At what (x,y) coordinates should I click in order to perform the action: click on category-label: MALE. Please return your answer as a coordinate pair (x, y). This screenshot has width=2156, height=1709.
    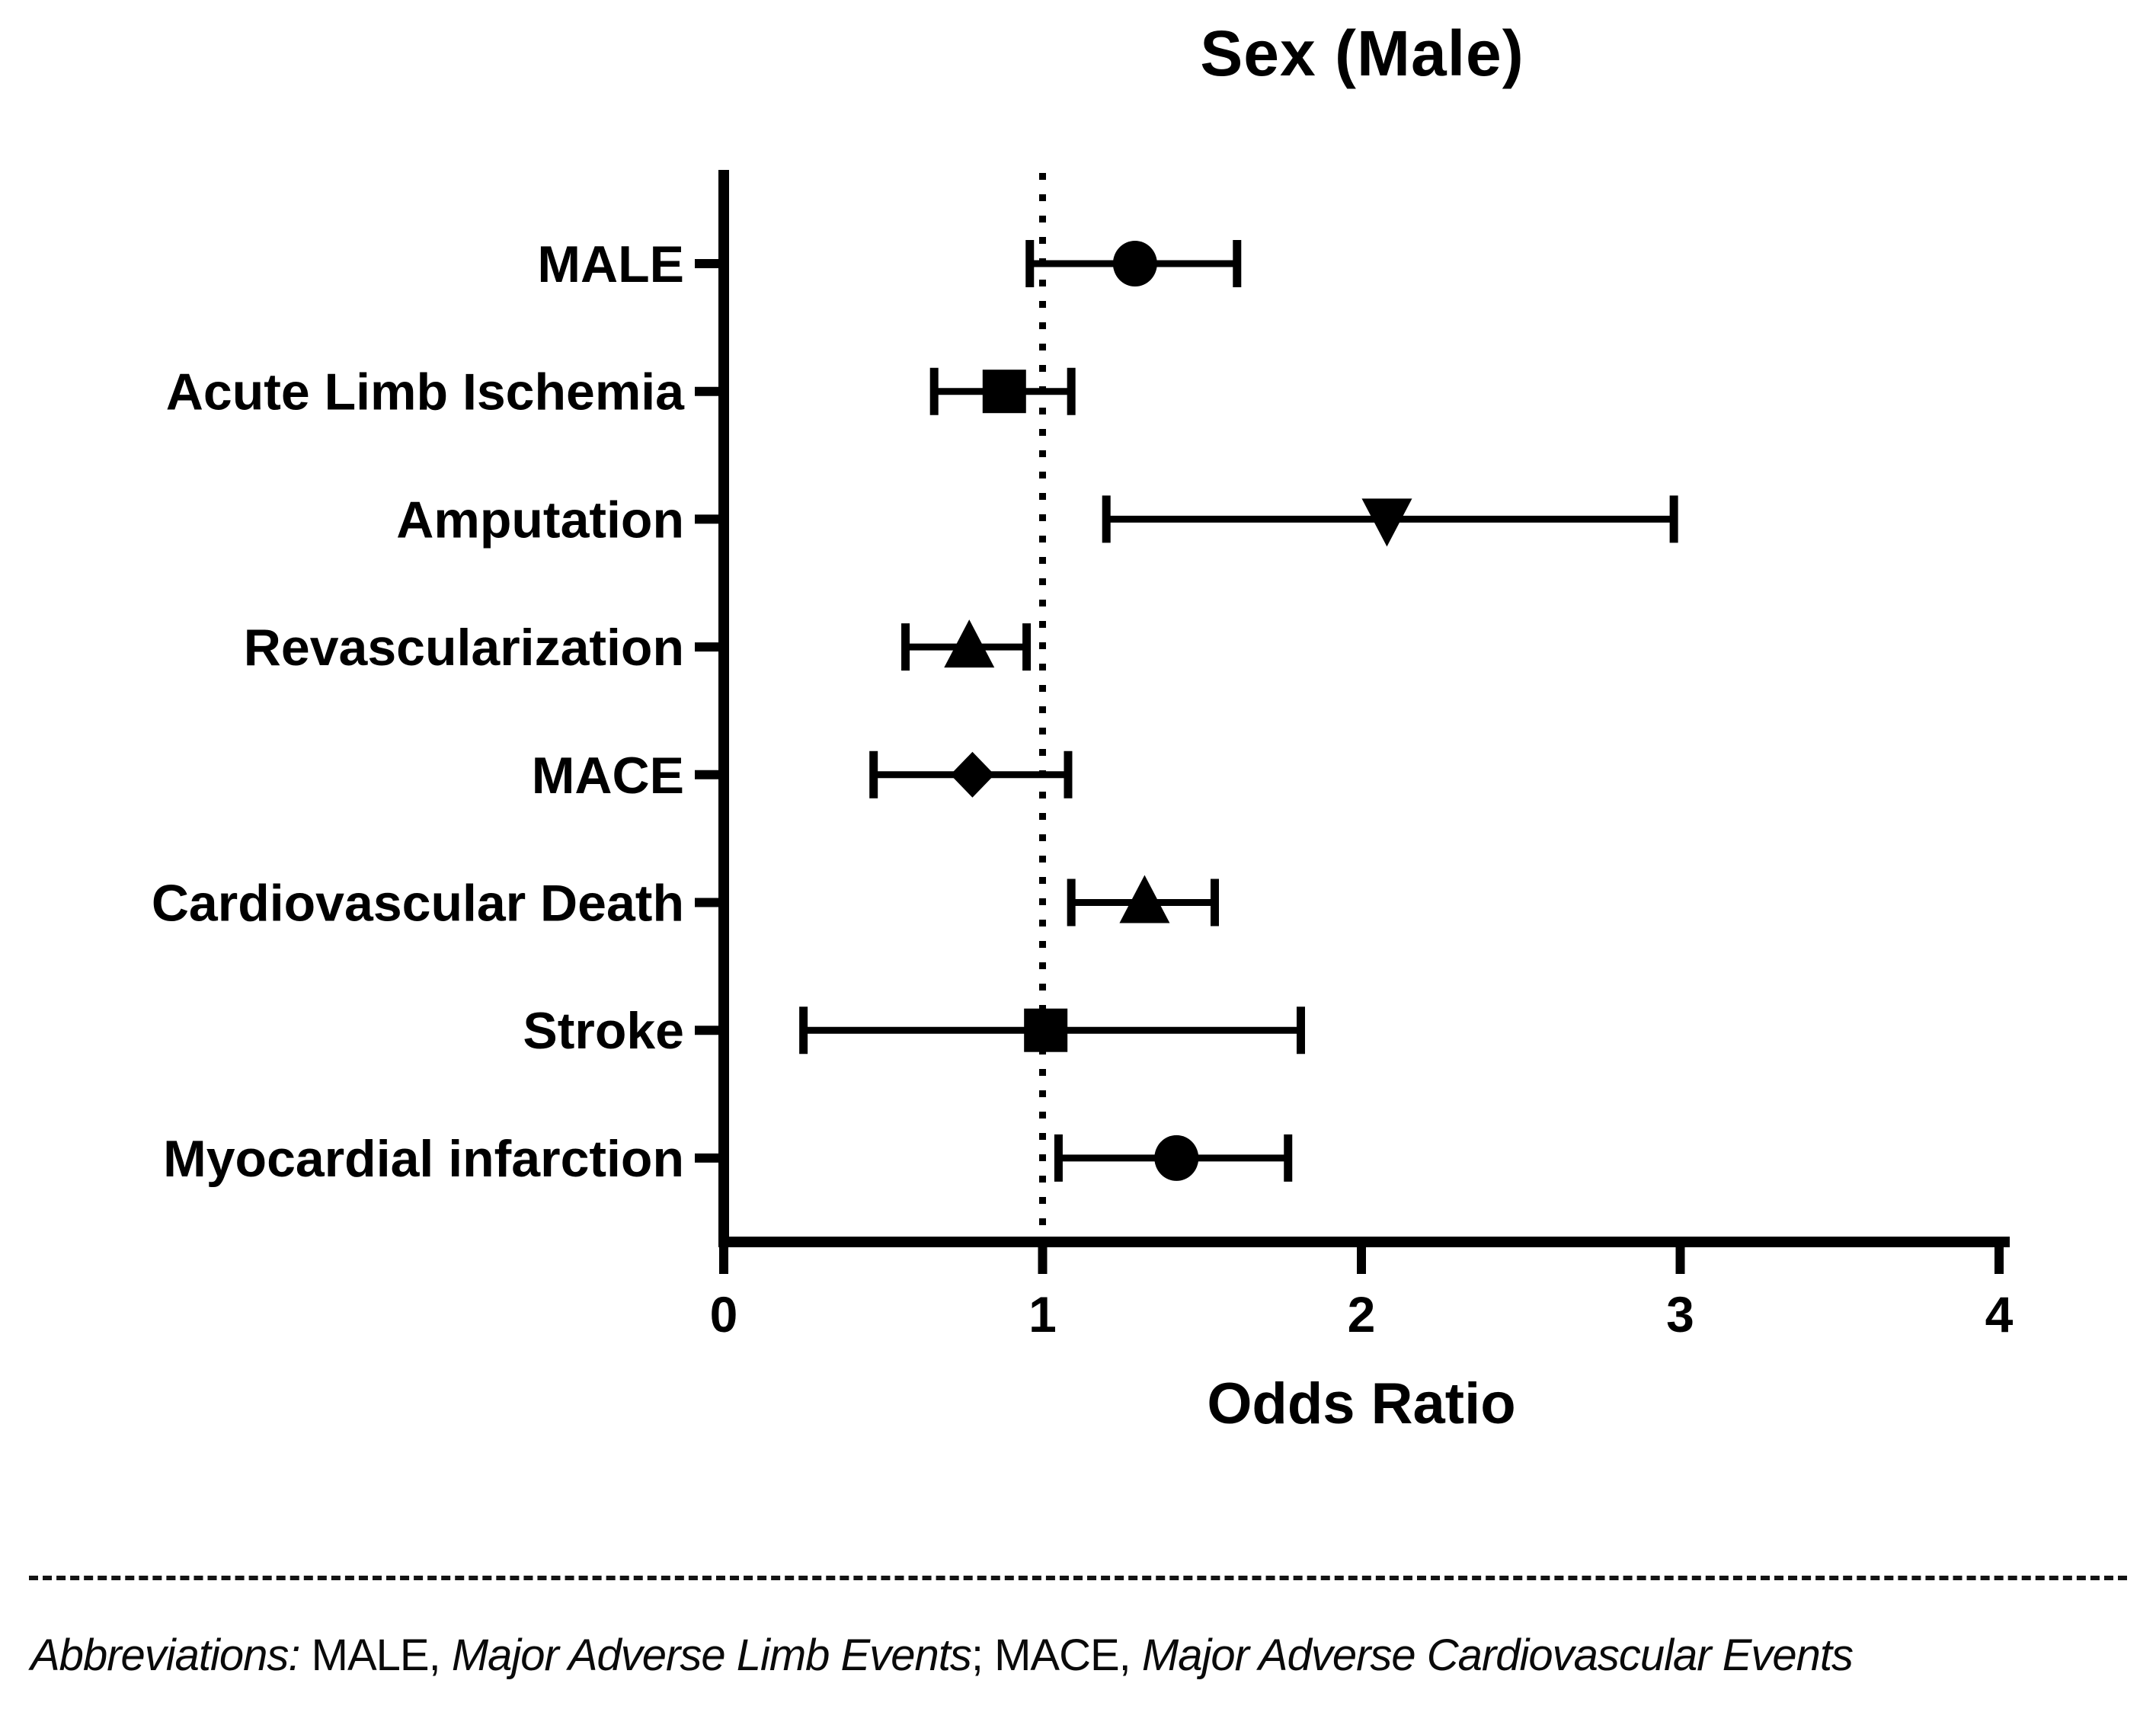
    Looking at the image, I should click on (610, 264).